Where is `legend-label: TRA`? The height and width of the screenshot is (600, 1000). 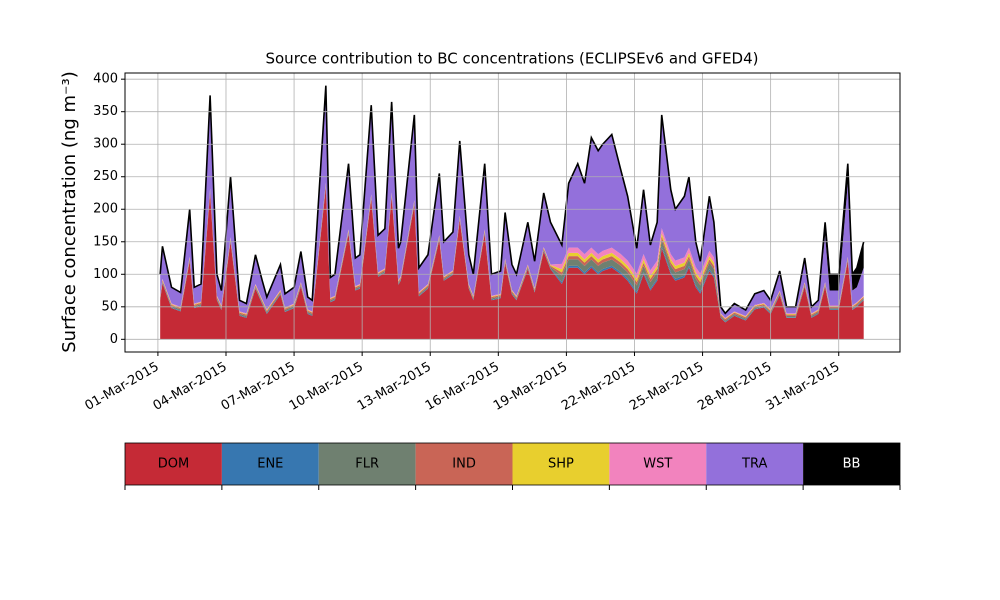
legend-label: TRA is located at coordinates (754, 464).